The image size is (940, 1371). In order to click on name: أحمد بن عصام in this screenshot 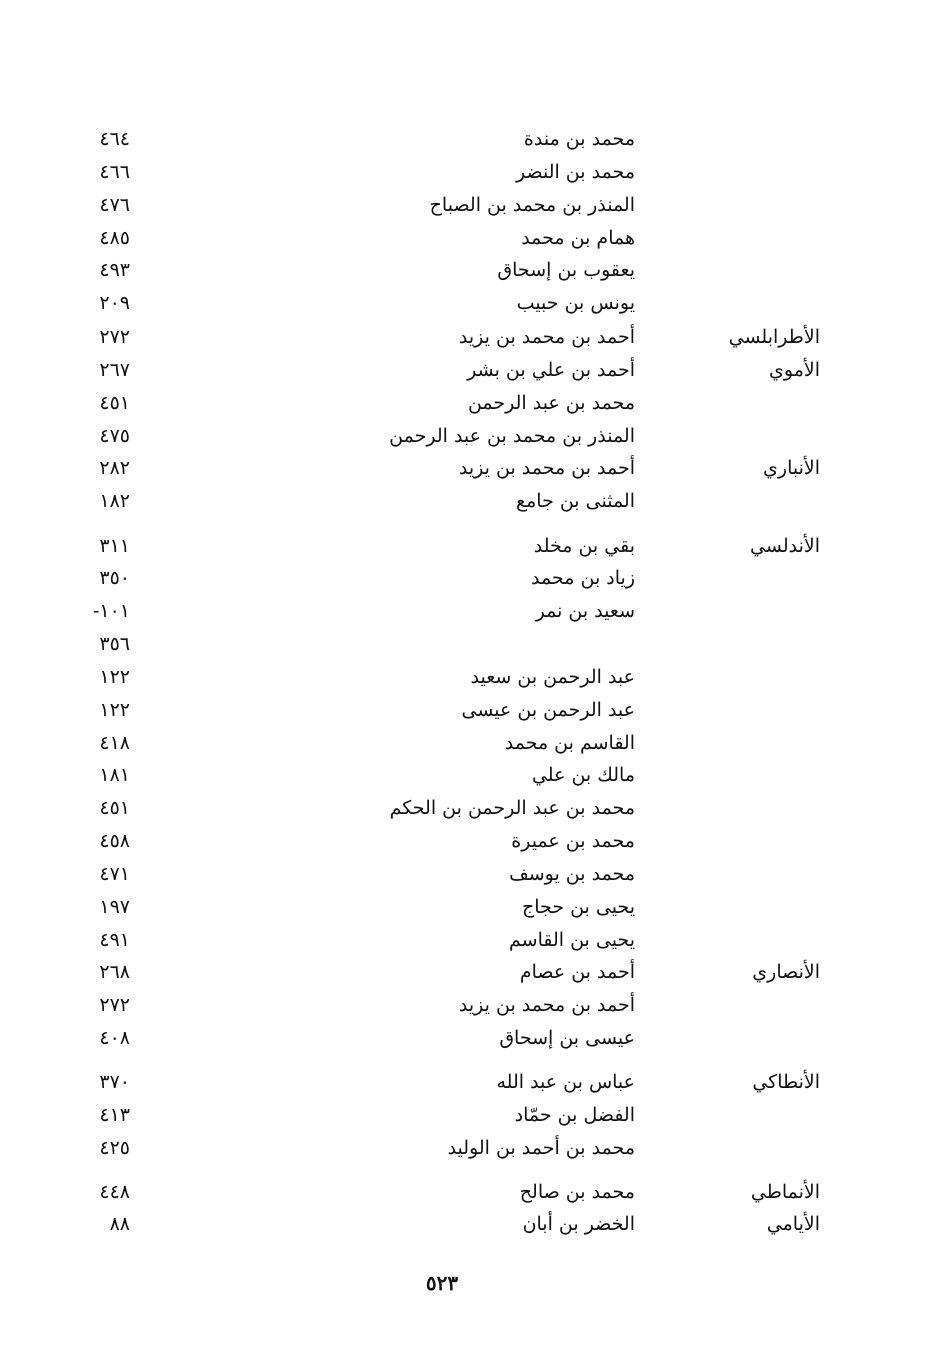, I will do `click(577, 972)`.